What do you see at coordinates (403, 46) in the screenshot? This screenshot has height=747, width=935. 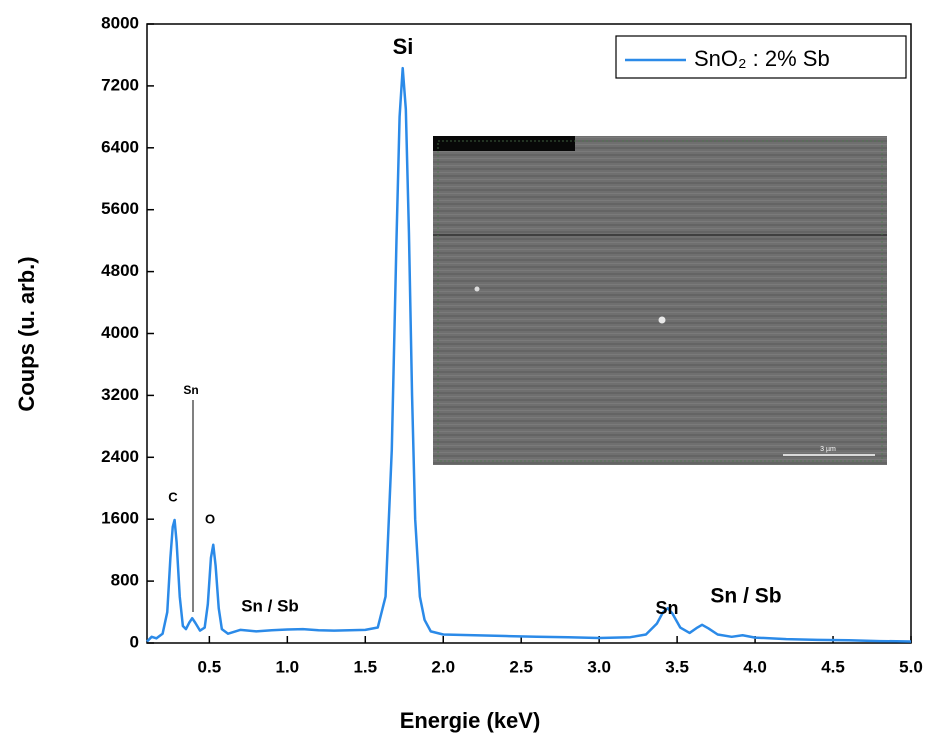 I see `annotation: Si` at bounding box center [403, 46].